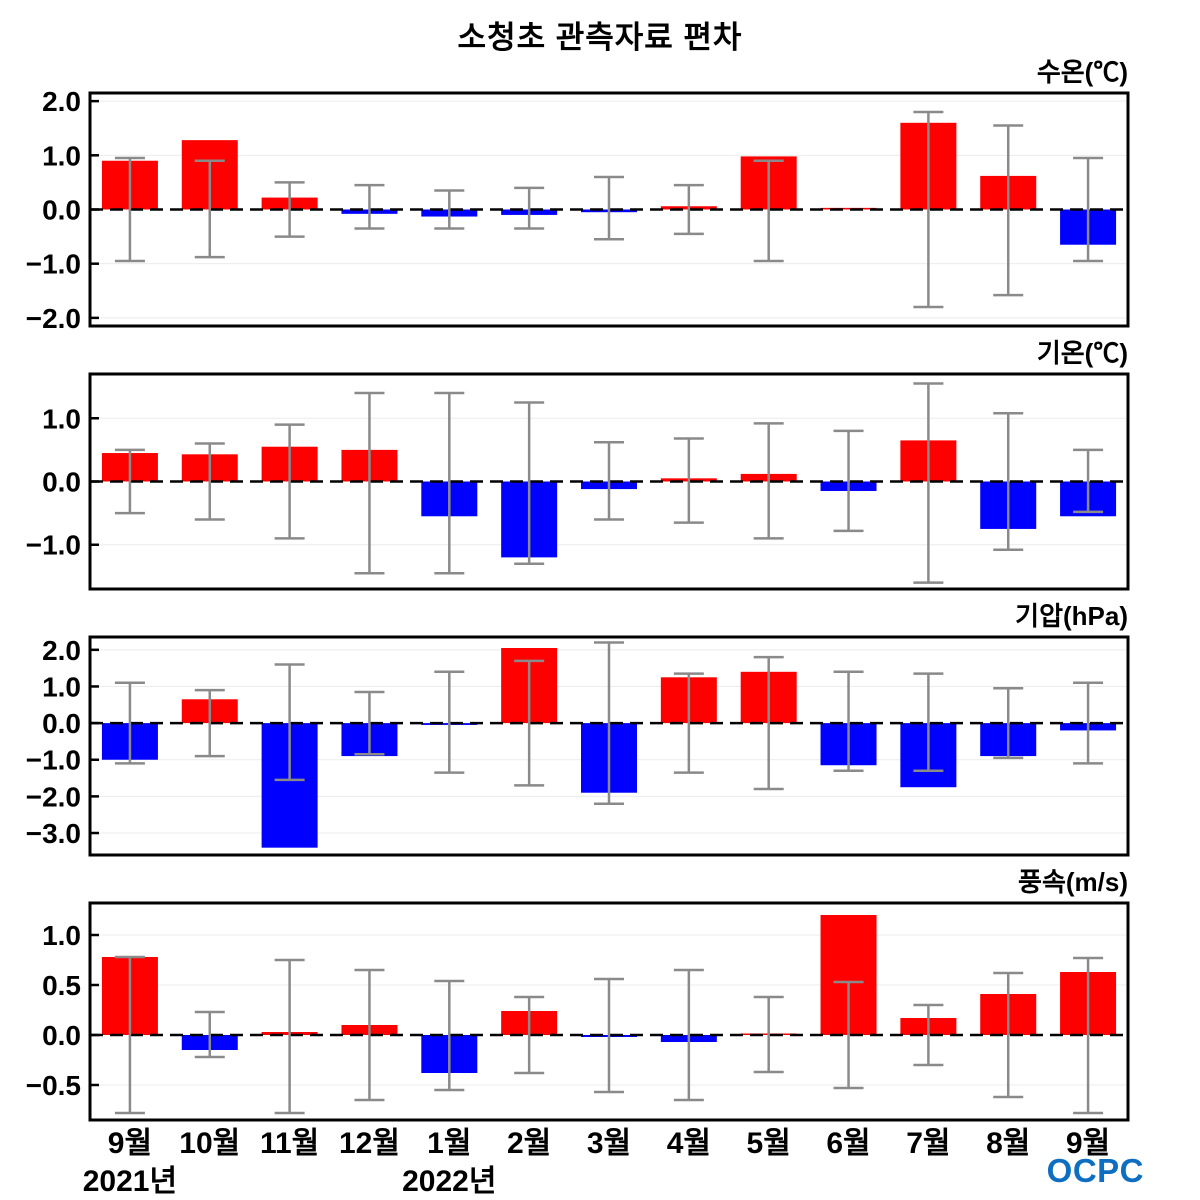 Image resolution: width=1200 pixels, height=1200 pixels. I want to click on x-tick-label: 8월, so click(1008, 1143).